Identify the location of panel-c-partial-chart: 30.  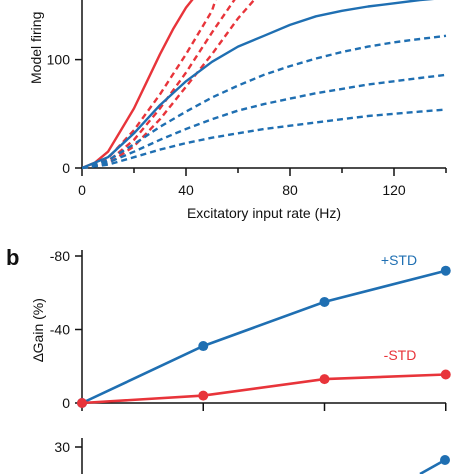
(252, 456).